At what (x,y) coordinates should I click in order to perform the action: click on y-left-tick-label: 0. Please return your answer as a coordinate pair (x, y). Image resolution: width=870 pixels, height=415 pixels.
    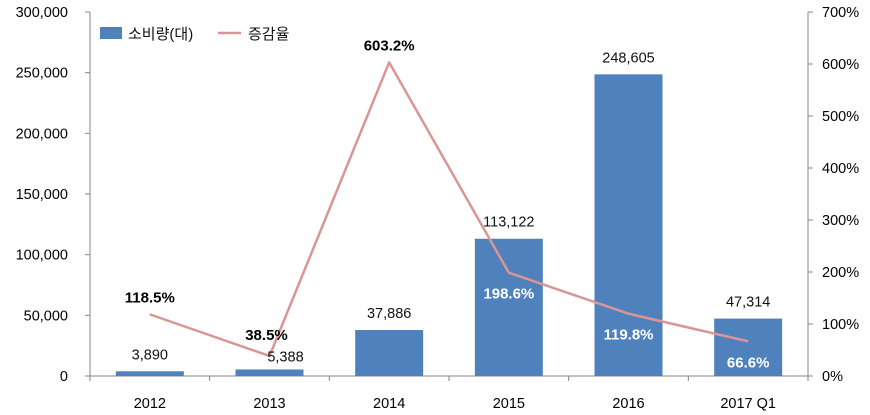
    Looking at the image, I should click on (64, 377).